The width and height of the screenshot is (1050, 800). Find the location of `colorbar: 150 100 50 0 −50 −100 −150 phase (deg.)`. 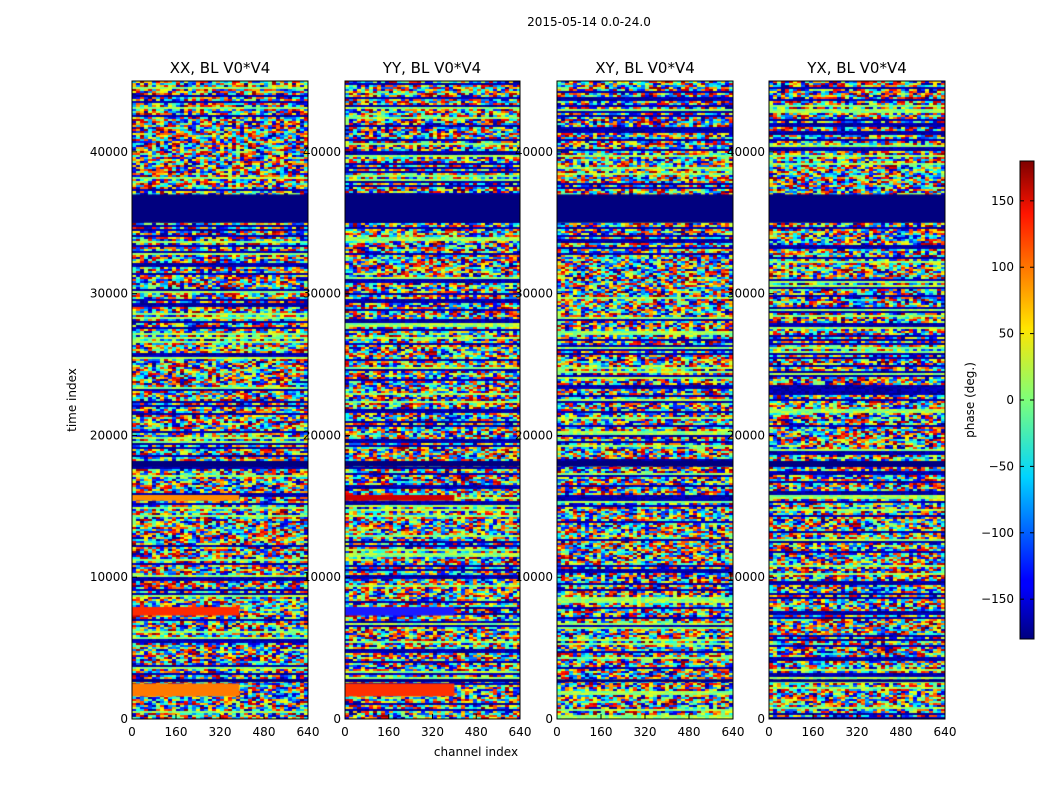

colorbar: 150 100 50 0 −50 −100 −150 phase (deg.) is located at coordinates (999, 400).